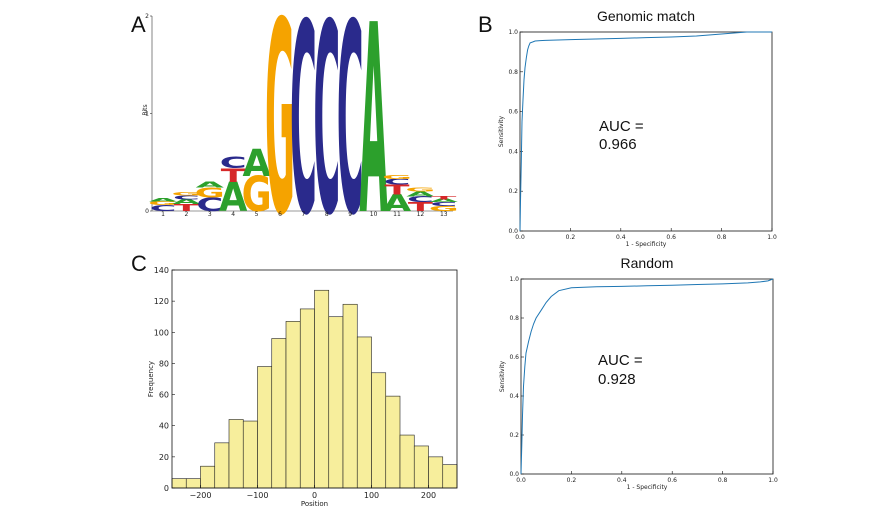 This screenshot has width=882, height=511. Describe the element at coordinates (374, 214) in the screenshot. I see `logo-position-tick: 10` at that location.